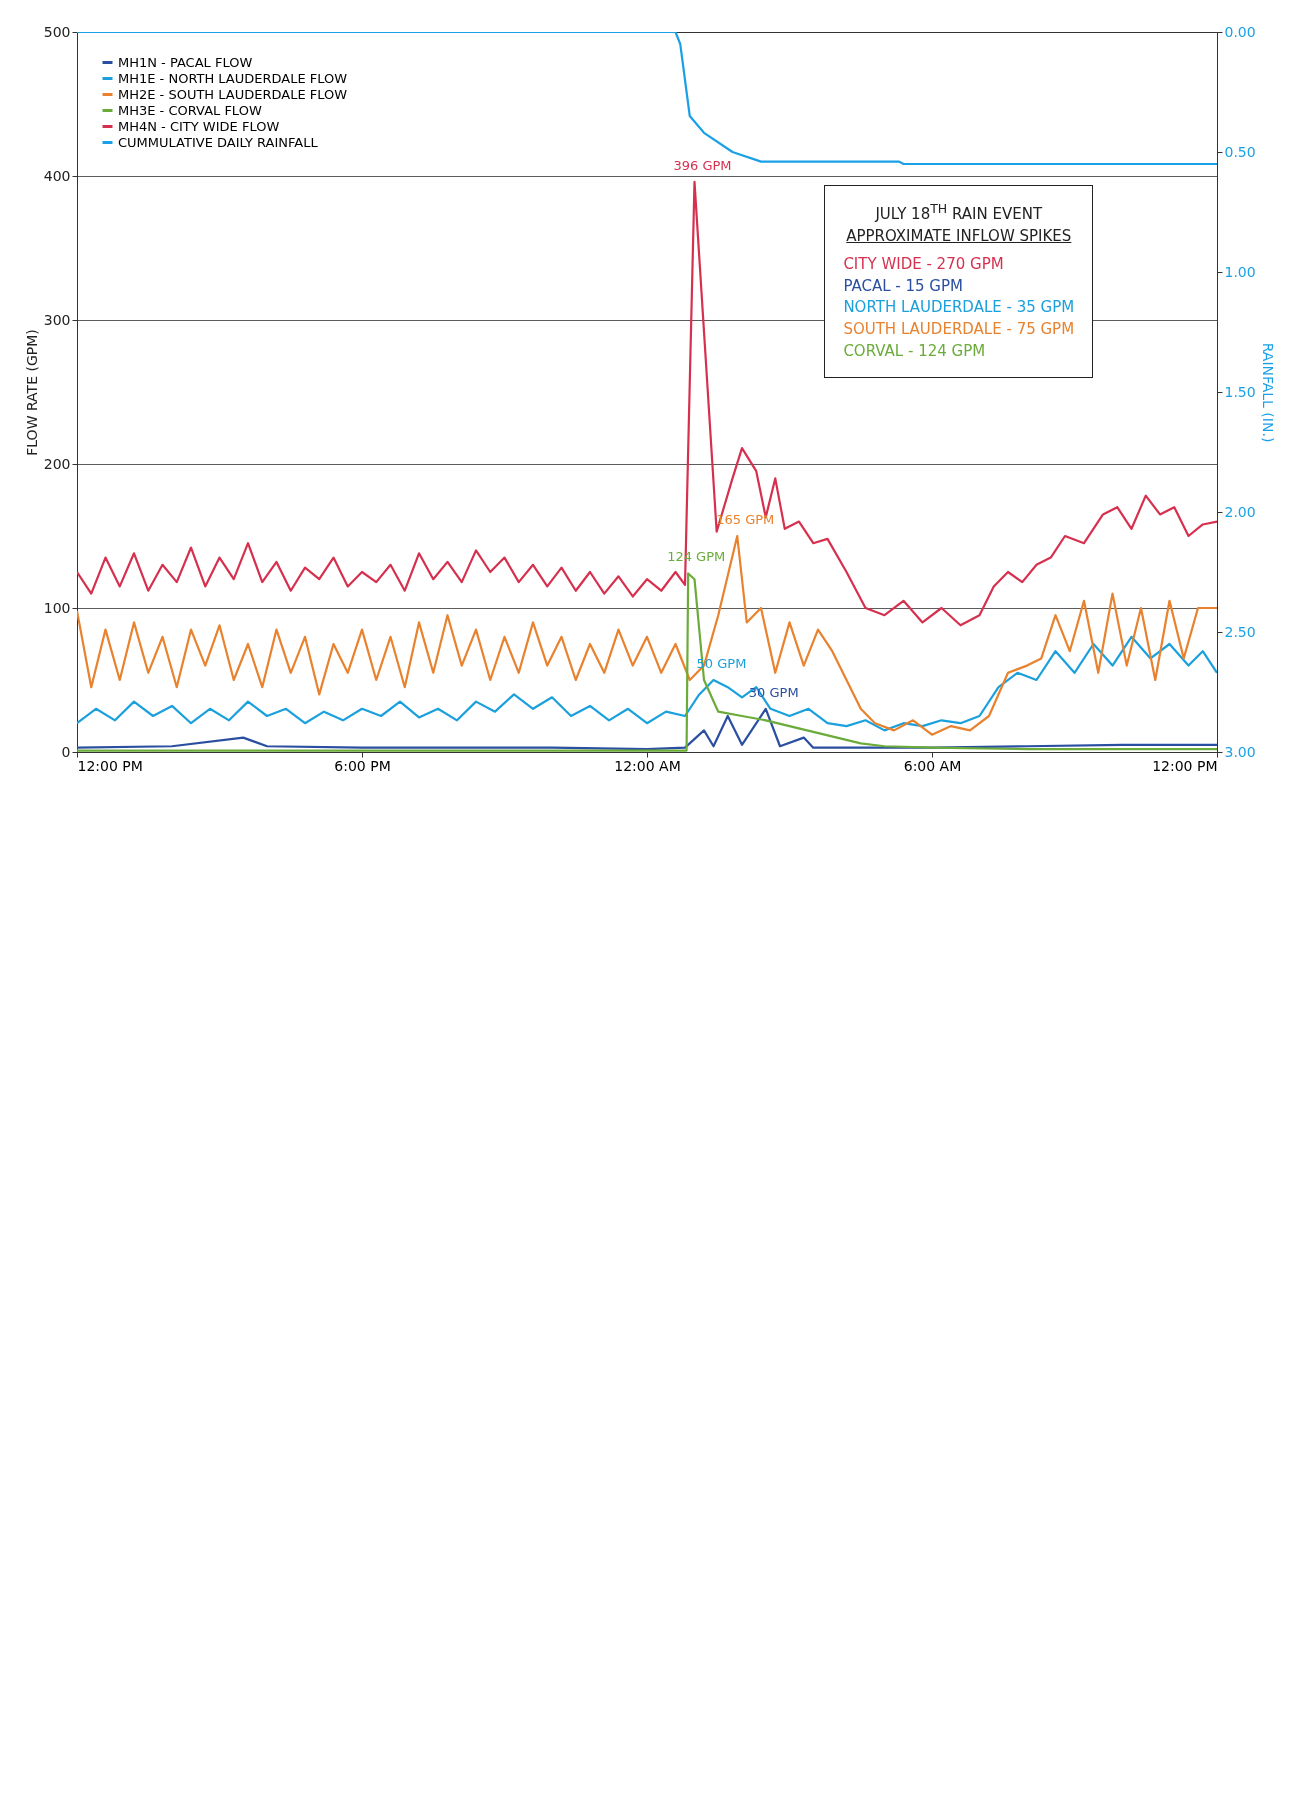 The width and height of the screenshot is (1299, 1805). Describe the element at coordinates (66, 751) in the screenshot. I see `y-tick-label: 0` at that location.